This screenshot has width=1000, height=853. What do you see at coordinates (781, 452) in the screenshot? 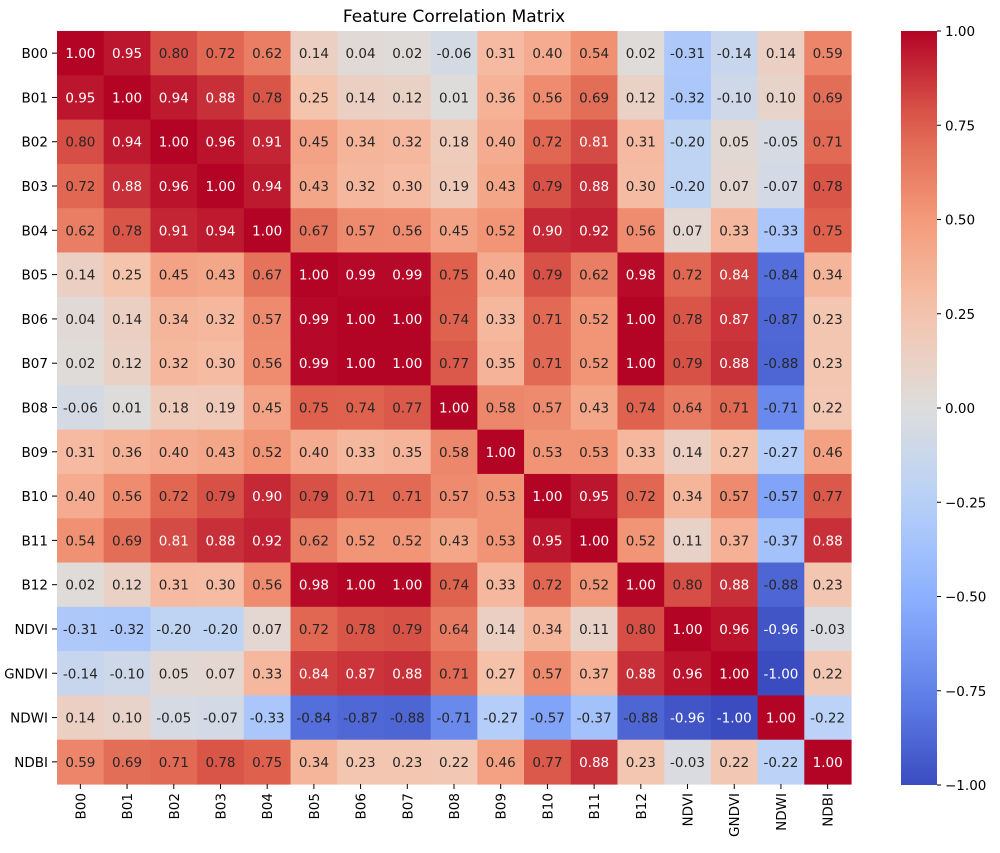
I see `heatmap-cell-B09-NDWI` at bounding box center [781, 452].